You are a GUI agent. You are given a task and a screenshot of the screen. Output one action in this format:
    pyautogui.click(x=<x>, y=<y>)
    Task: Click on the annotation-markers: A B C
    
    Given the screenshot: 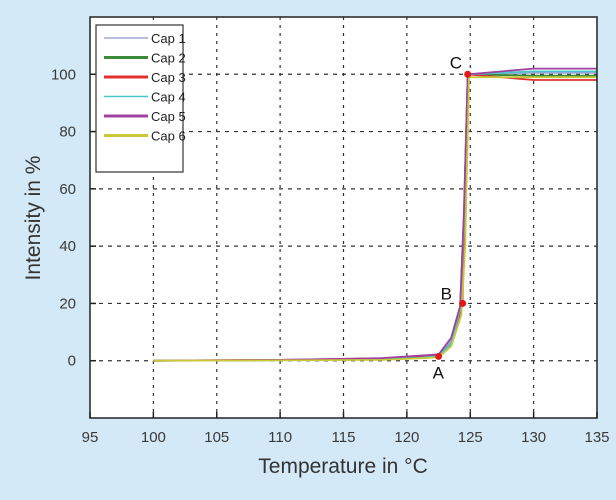 What is the action you would take?
    pyautogui.click(x=452, y=217)
    